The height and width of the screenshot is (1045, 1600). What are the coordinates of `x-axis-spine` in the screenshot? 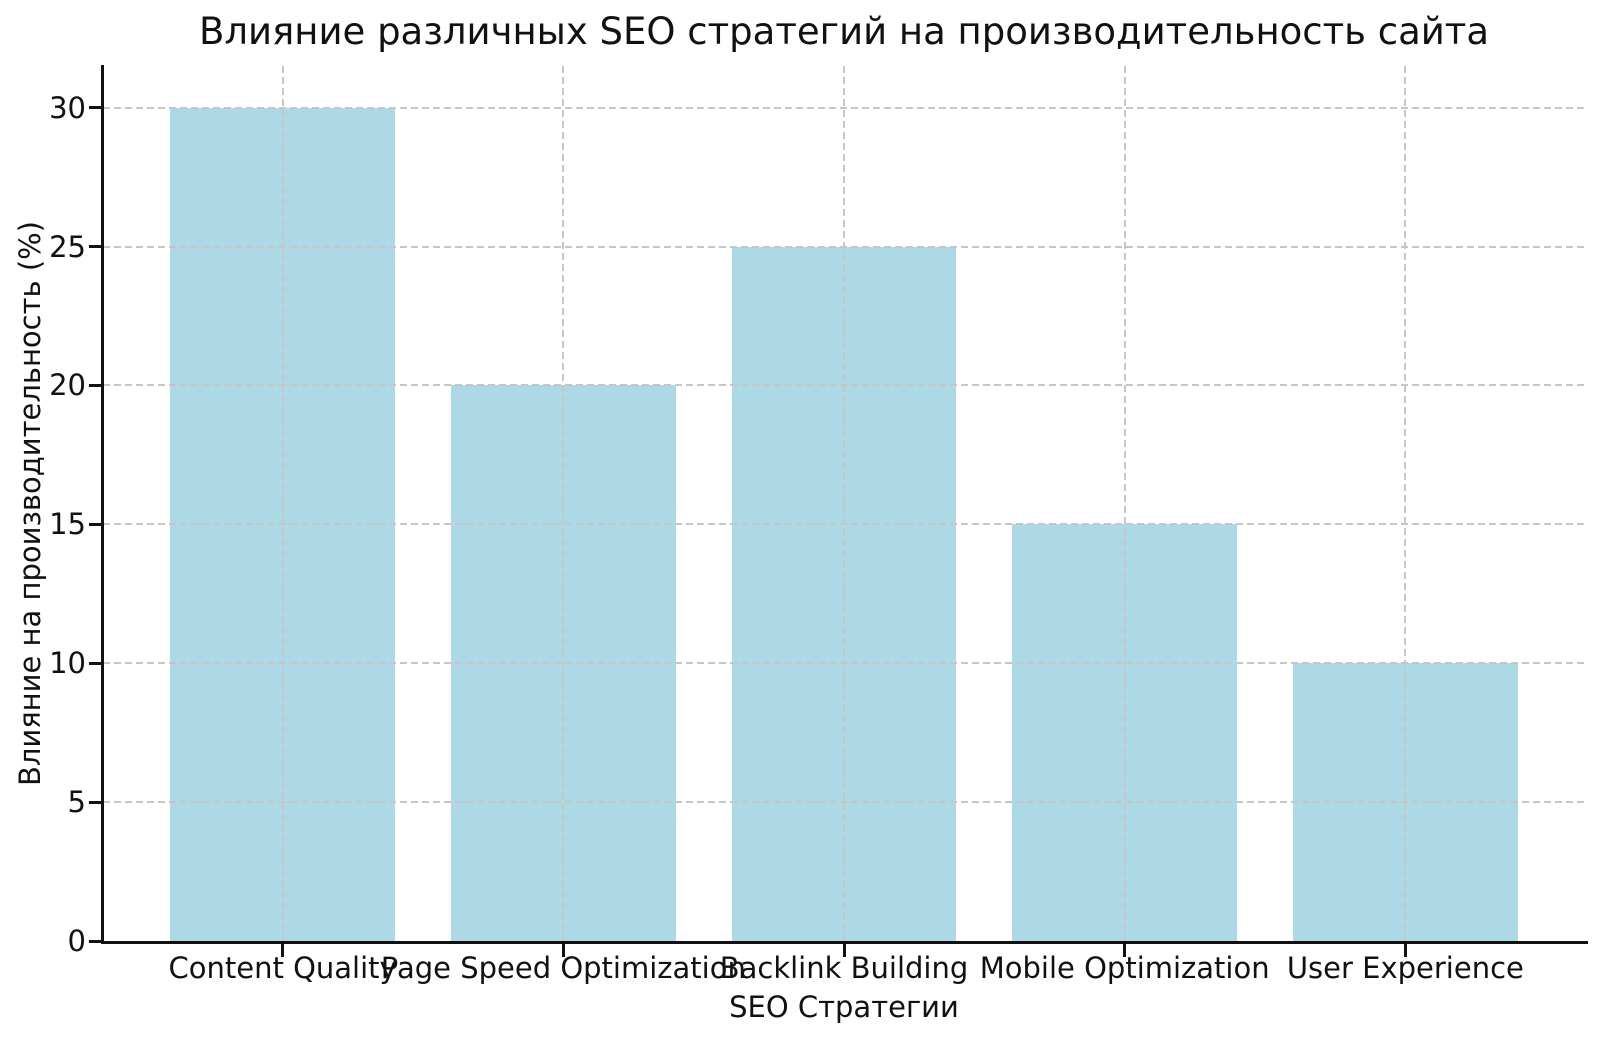 It's located at (844, 942).